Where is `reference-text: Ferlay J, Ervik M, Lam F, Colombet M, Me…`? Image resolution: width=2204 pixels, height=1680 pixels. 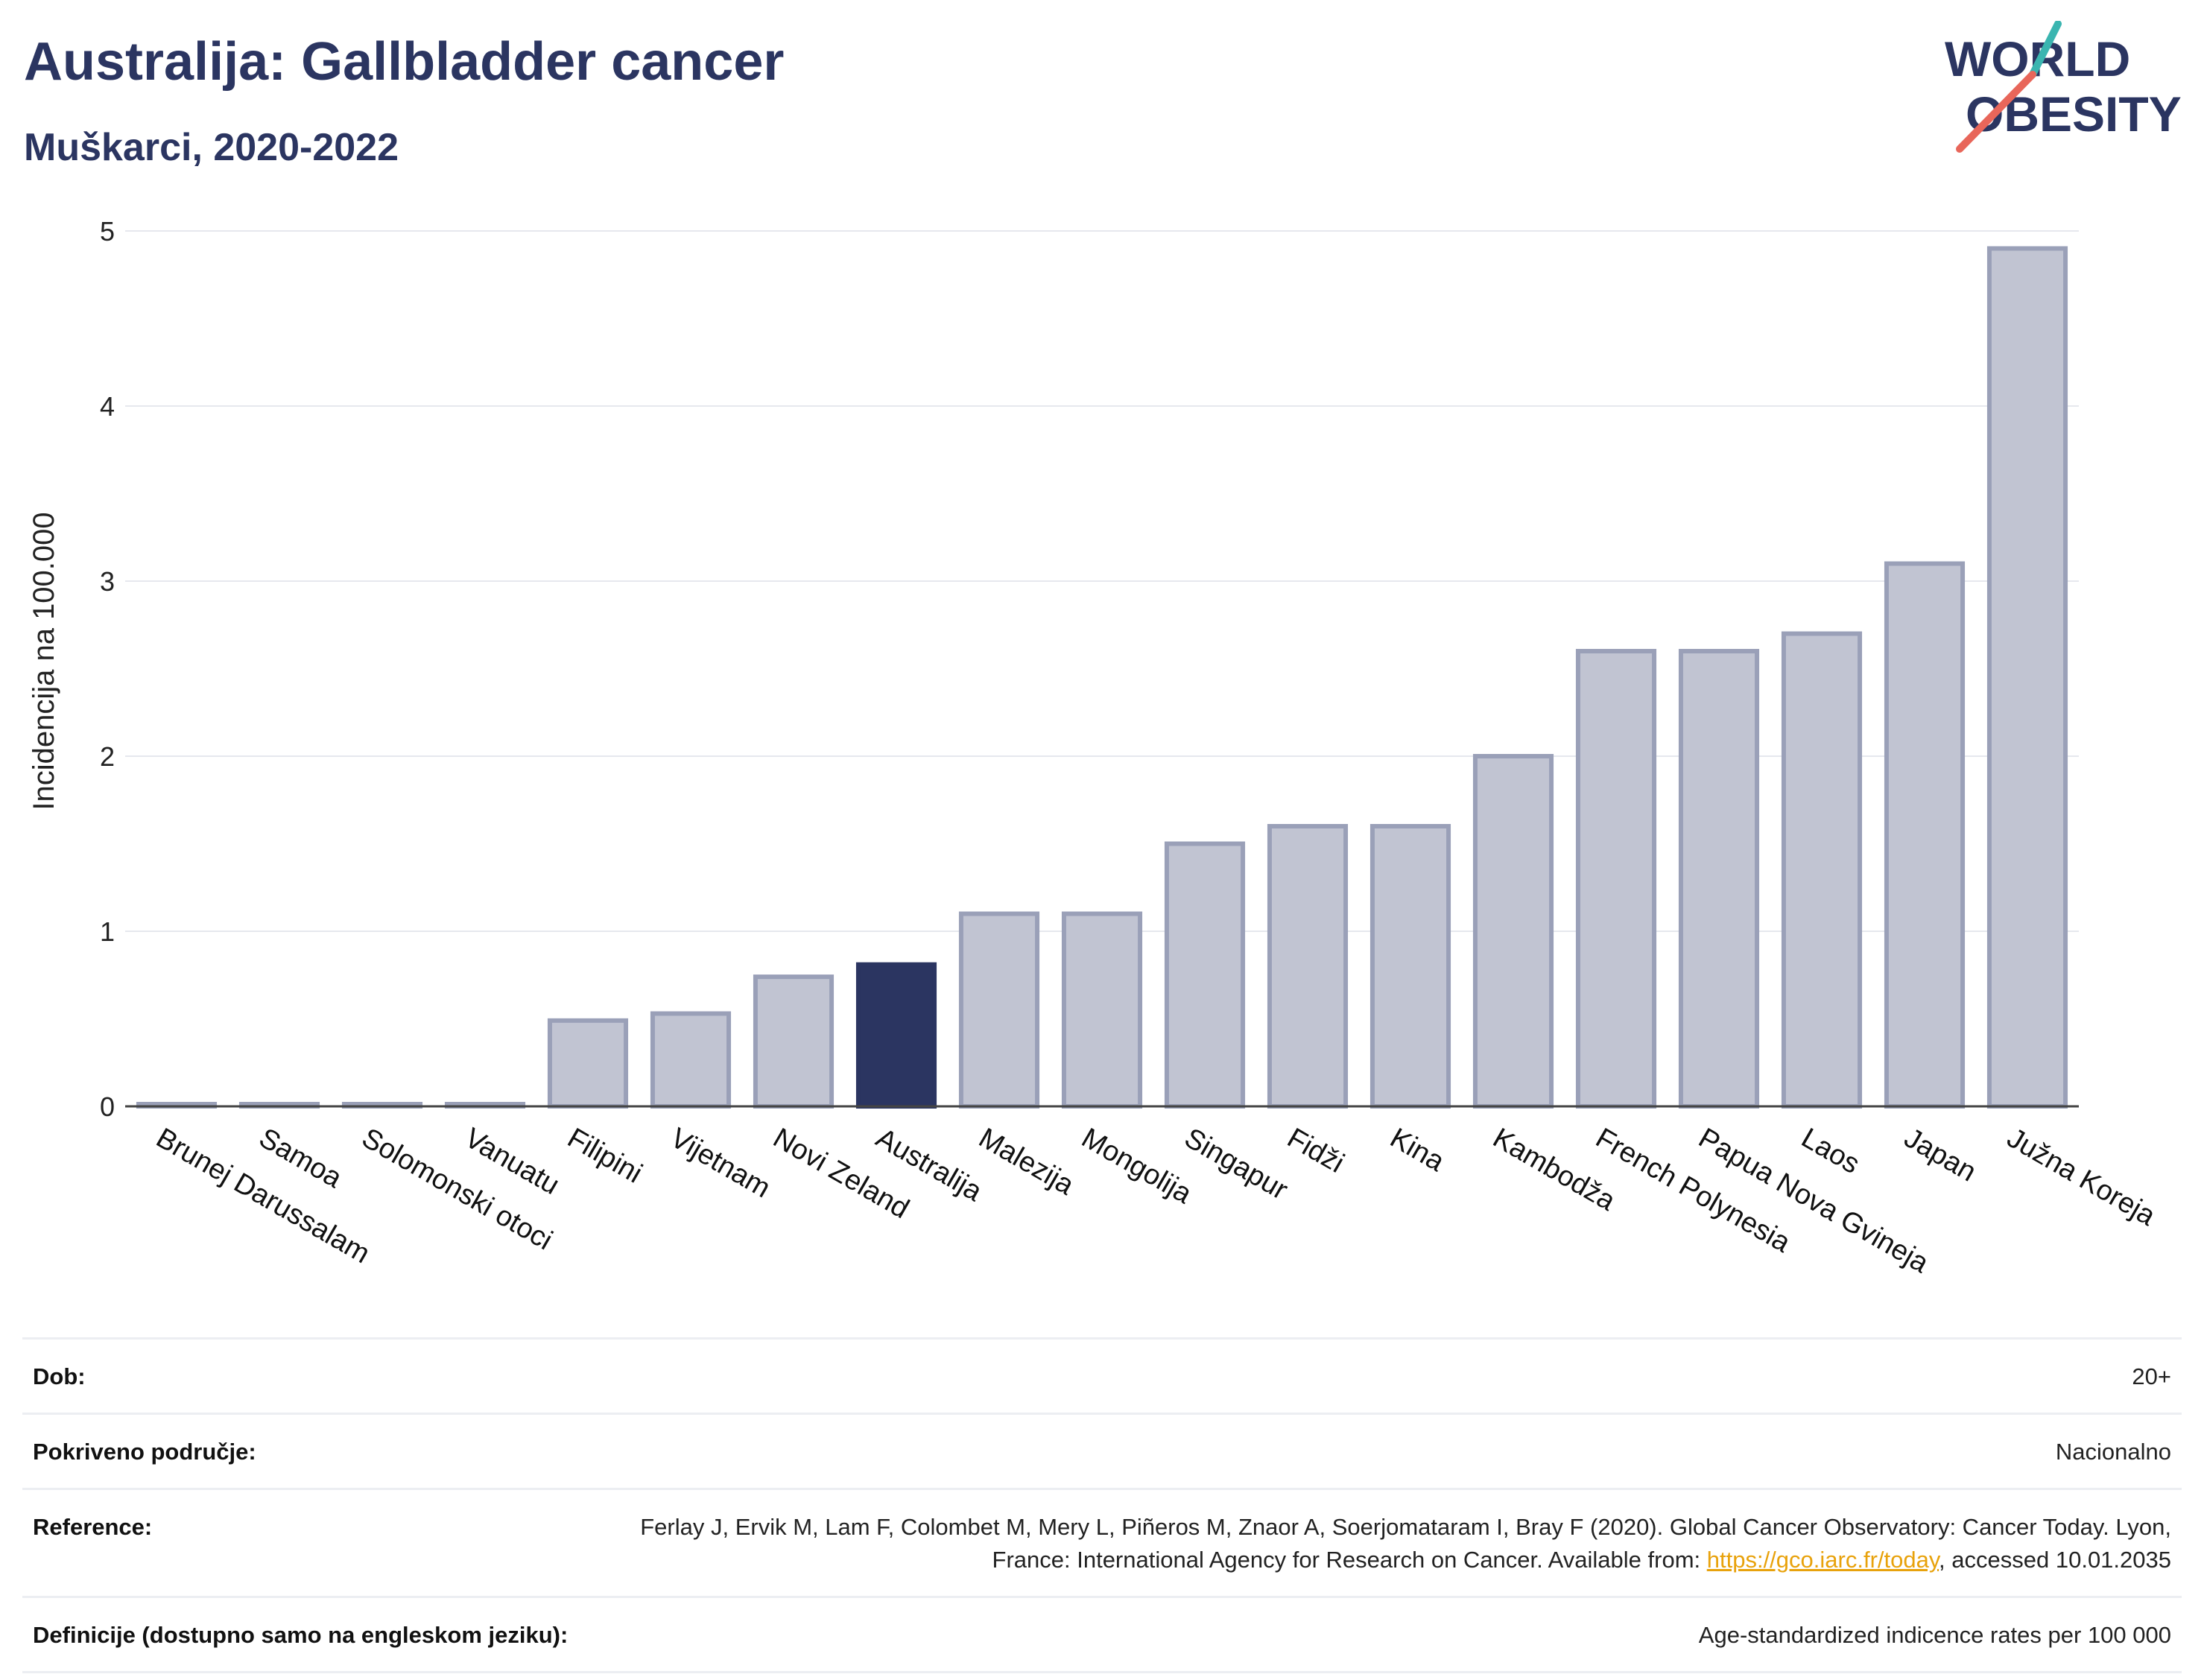 reference-text: Ferlay J, Ervik M, Lam F, Colombet M, Me… is located at coordinates (1405, 1543).